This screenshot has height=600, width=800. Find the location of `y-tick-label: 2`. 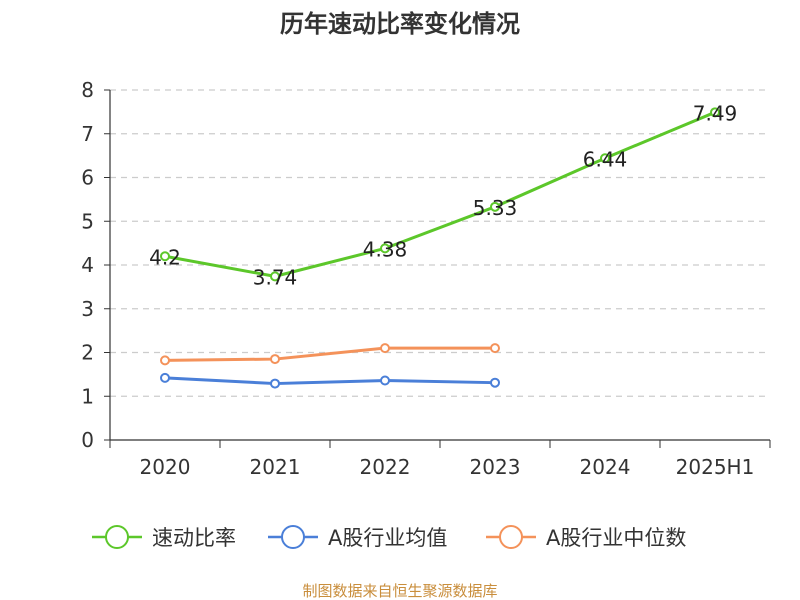

y-tick-label: 2 is located at coordinates (87, 353).